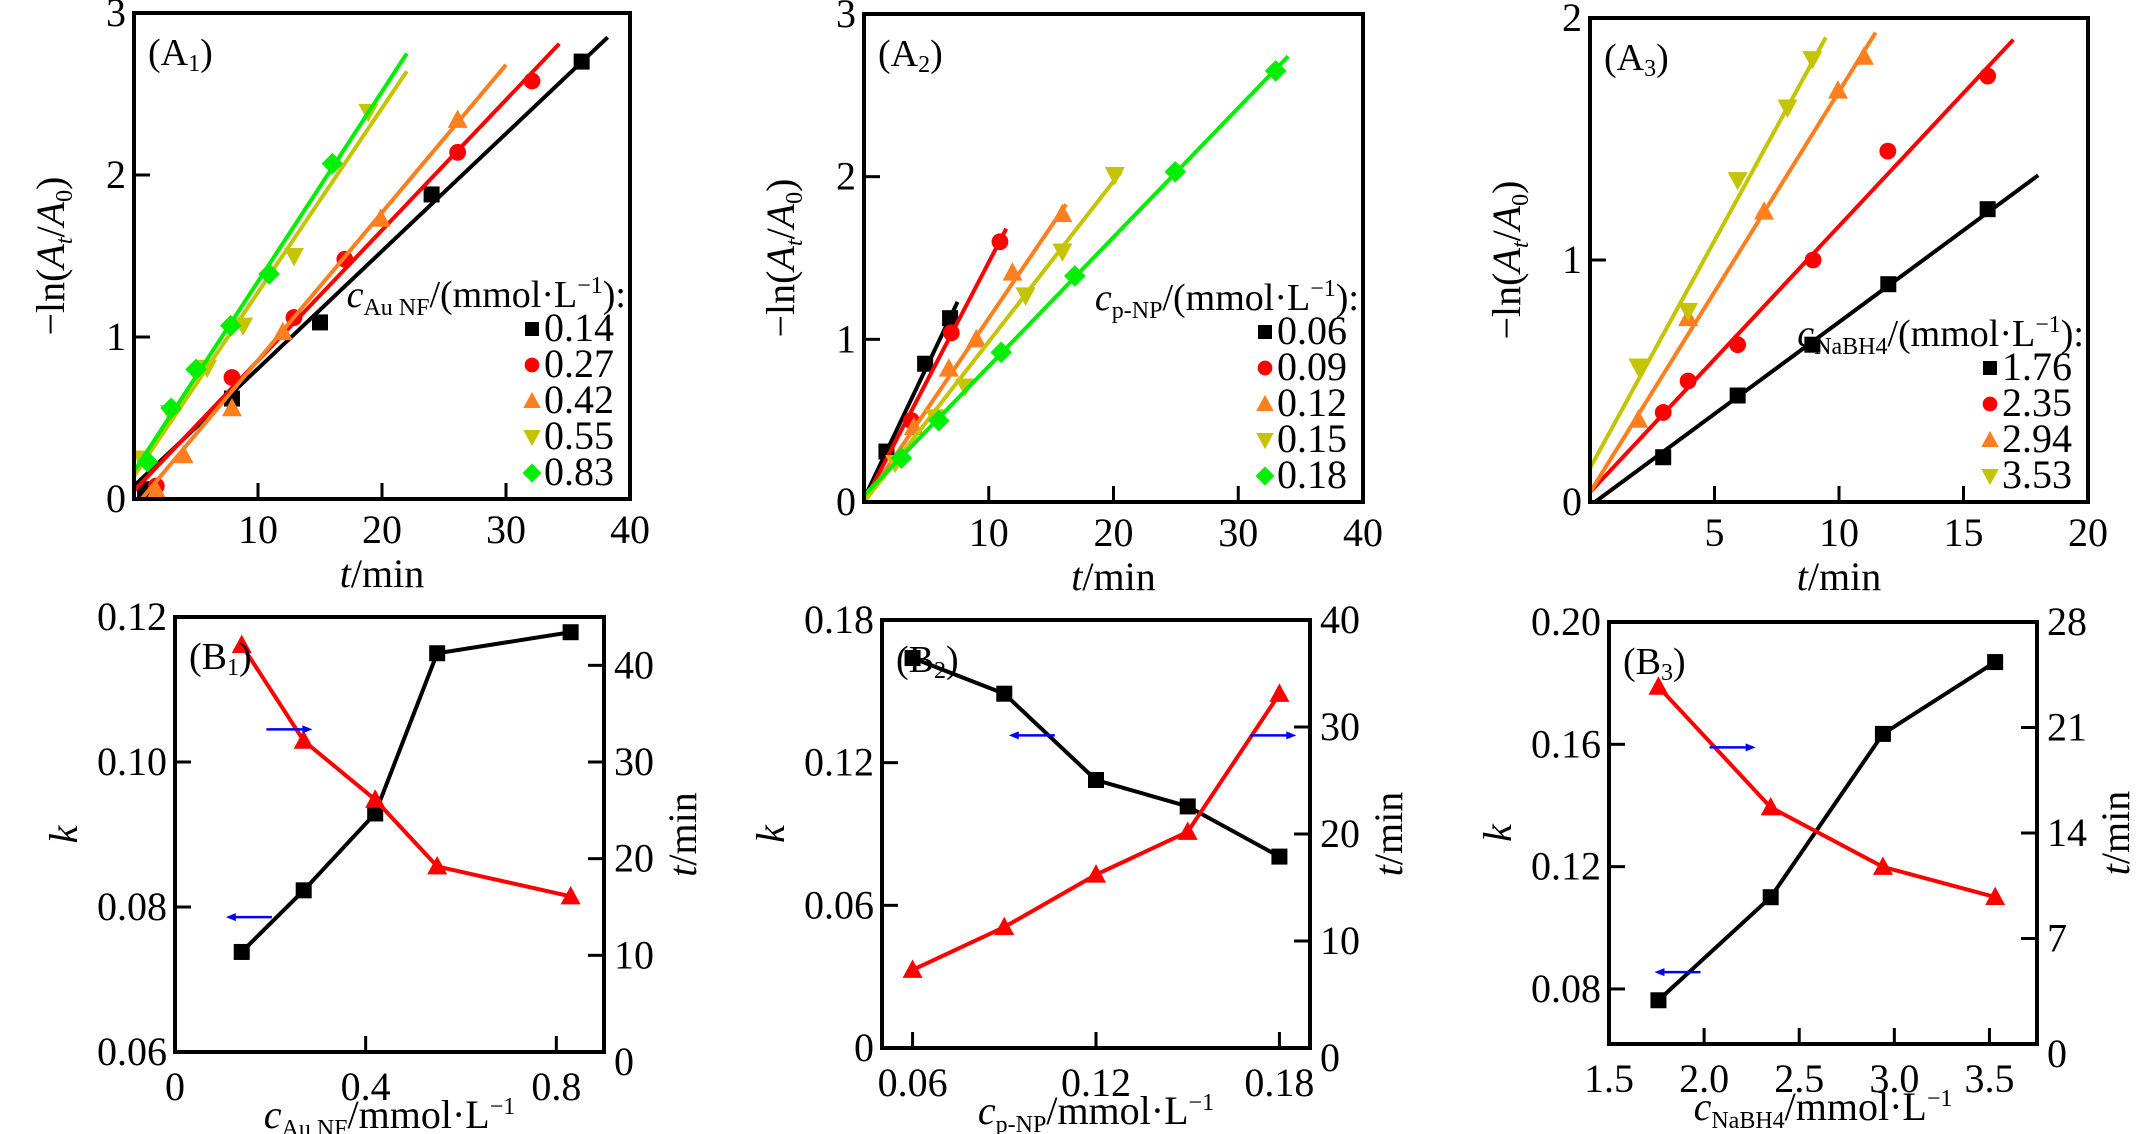 The height and width of the screenshot is (1134, 2148). Describe the element at coordinates (1302, 366) in the screenshot. I see `legend-item: 0.09` at that location.